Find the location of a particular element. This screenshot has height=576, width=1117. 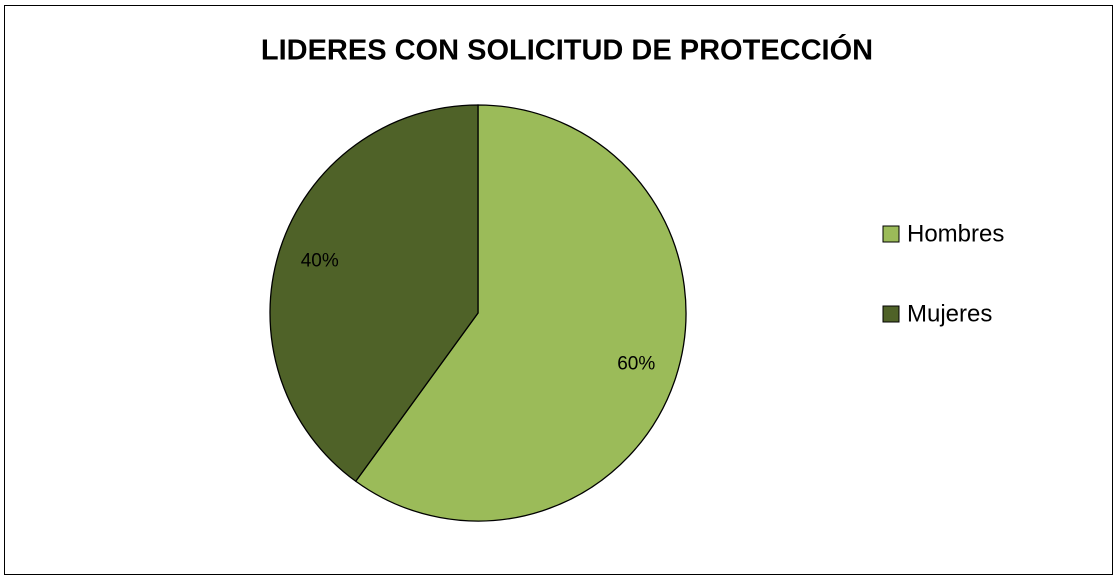

pie-slice is located at coordinates (374, 293).